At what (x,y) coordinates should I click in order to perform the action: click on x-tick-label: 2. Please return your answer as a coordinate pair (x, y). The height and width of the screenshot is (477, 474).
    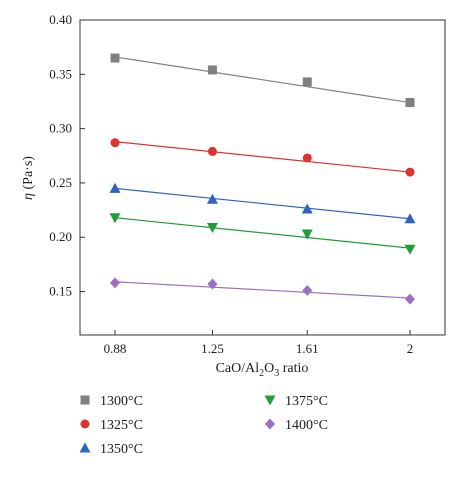
    Looking at the image, I should click on (410, 348).